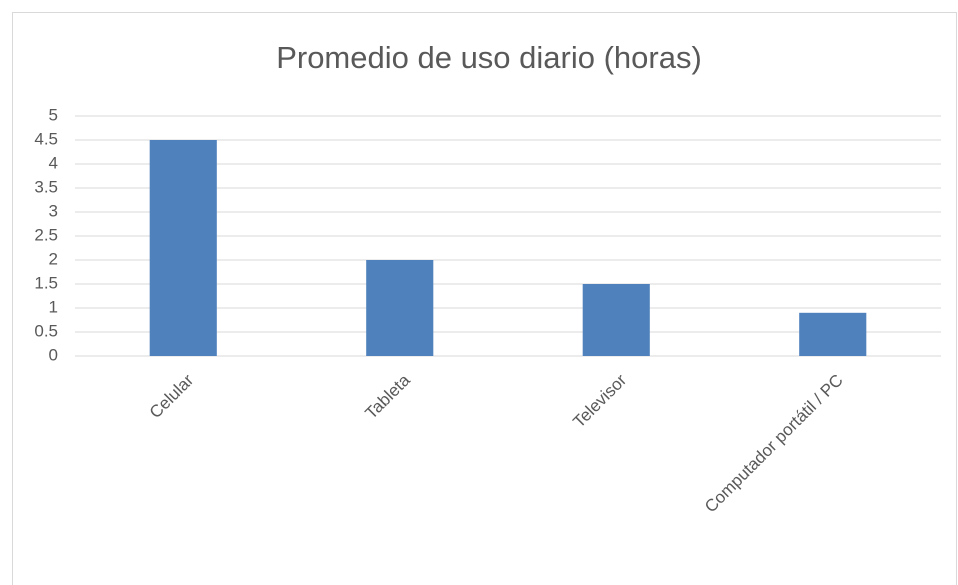 This screenshot has width=958, height=585. I want to click on chart-title: Promedio de uso diario (horas), so click(489, 57).